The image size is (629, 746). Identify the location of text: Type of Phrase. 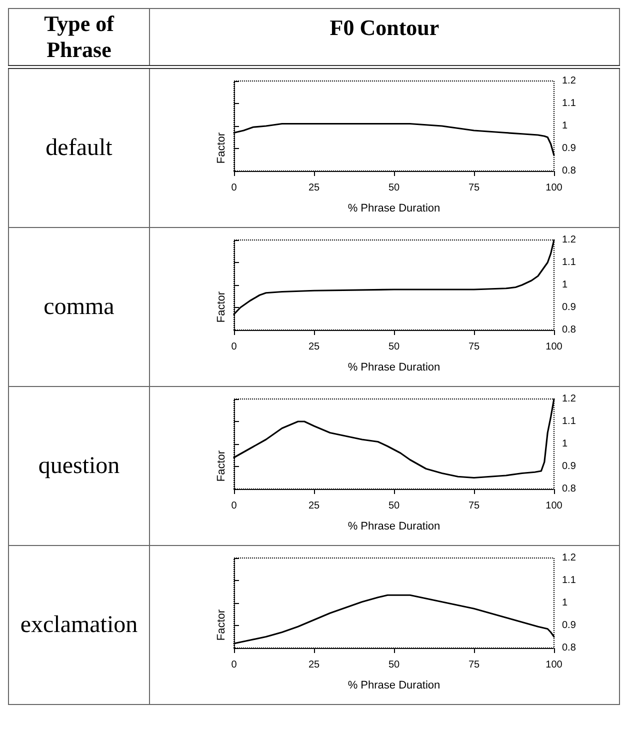
(79, 37).